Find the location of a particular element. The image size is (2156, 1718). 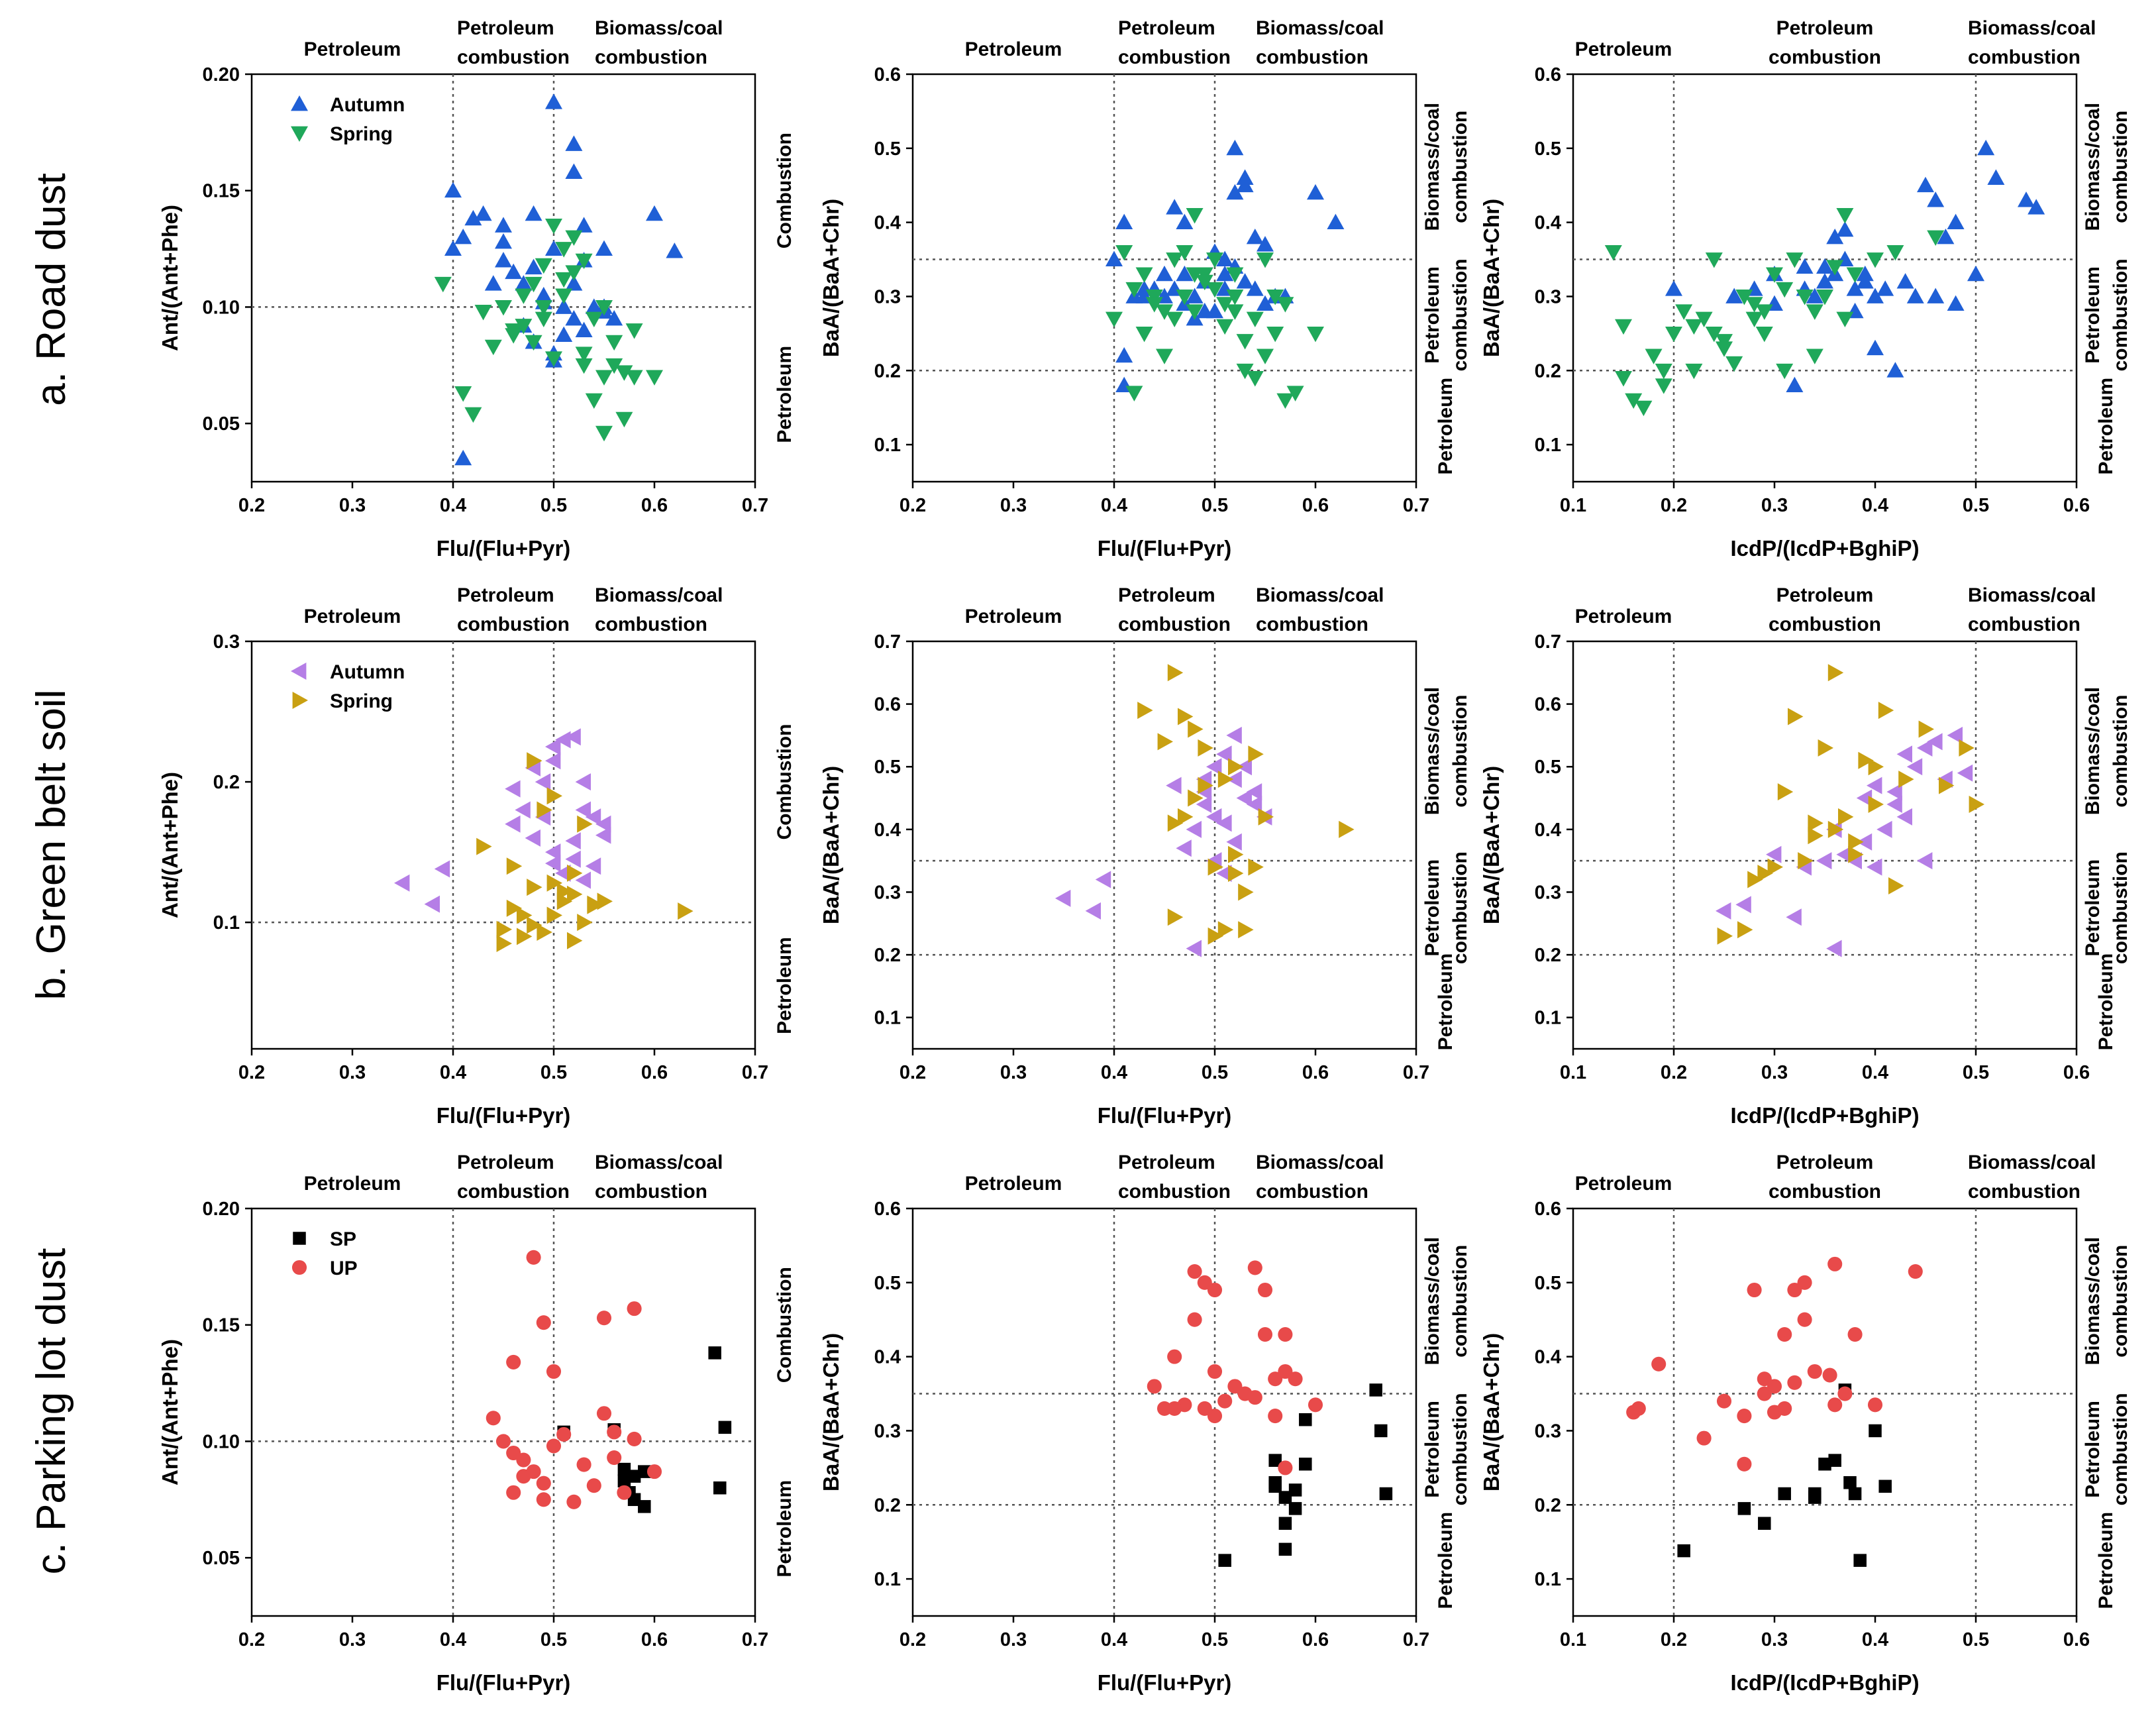

x-tick-label: 0.3 is located at coordinates (1774, 1072).